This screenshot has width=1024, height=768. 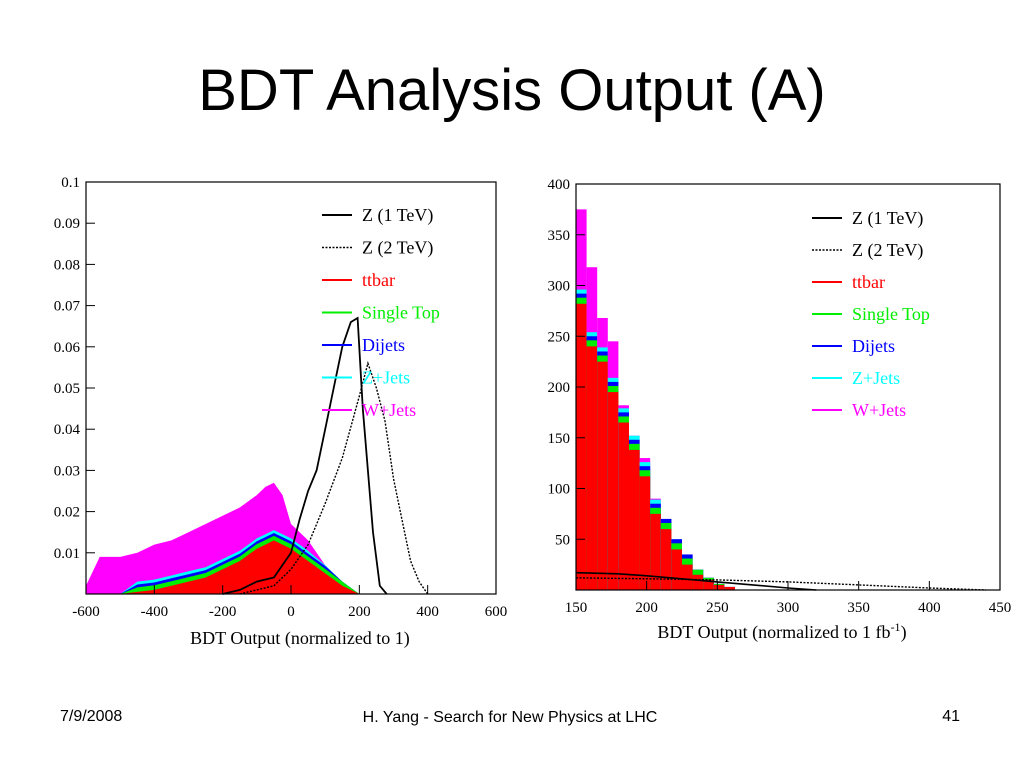 I want to click on y-tick-label: 300, so click(x=559, y=287).